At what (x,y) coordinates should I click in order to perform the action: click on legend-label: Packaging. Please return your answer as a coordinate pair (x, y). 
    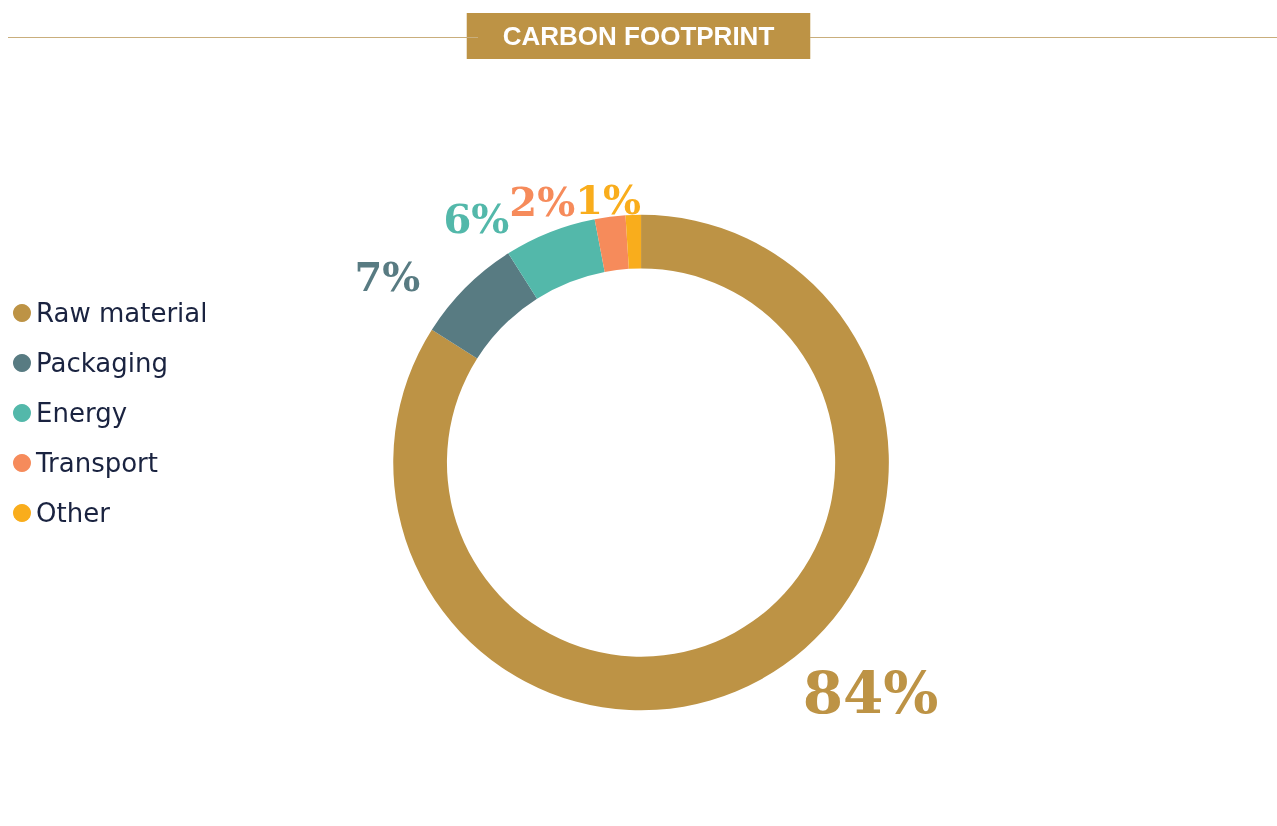
    Looking at the image, I should click on (102, 363).